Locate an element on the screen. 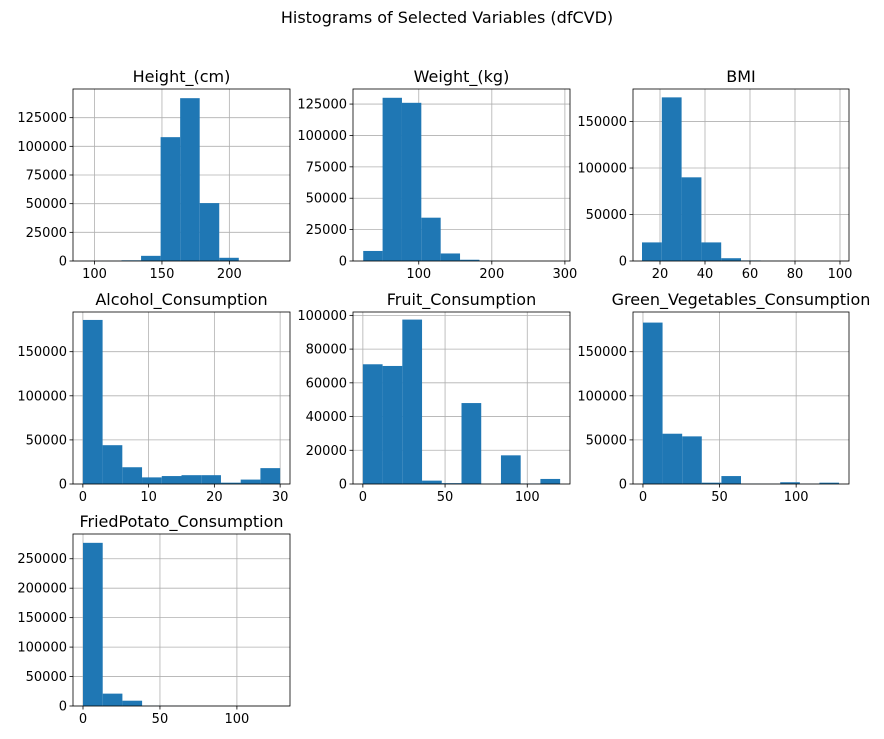 This screenshot has width=884, height=739. x-tick-label: 40 is located at coordinates (705, 274).